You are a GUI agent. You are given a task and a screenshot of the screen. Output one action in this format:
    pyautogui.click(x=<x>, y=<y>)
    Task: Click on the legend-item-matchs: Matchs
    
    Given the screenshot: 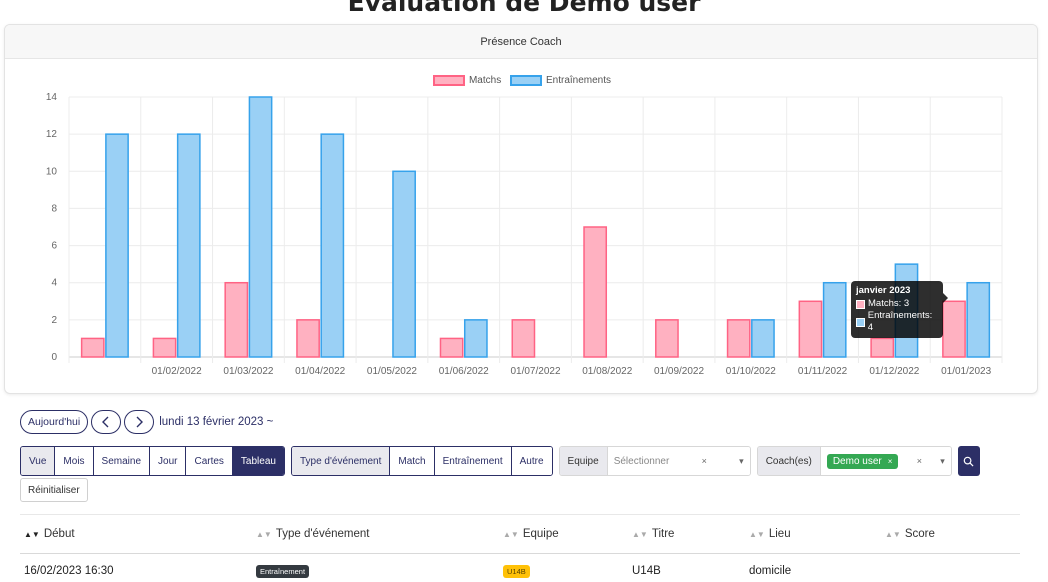 What is the action you would take?
    pyautogui.click(x=466, y=80)
    